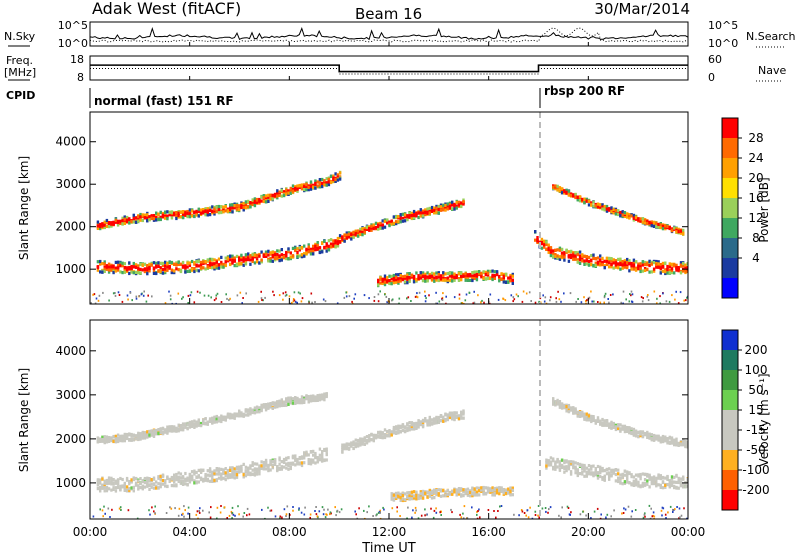 Image resolution: width=800 pixels, height=554 pixels. Describe the element at coordinates (755, 490) in the screenshot. I see `colorbar-tick-label: -200` at that location.